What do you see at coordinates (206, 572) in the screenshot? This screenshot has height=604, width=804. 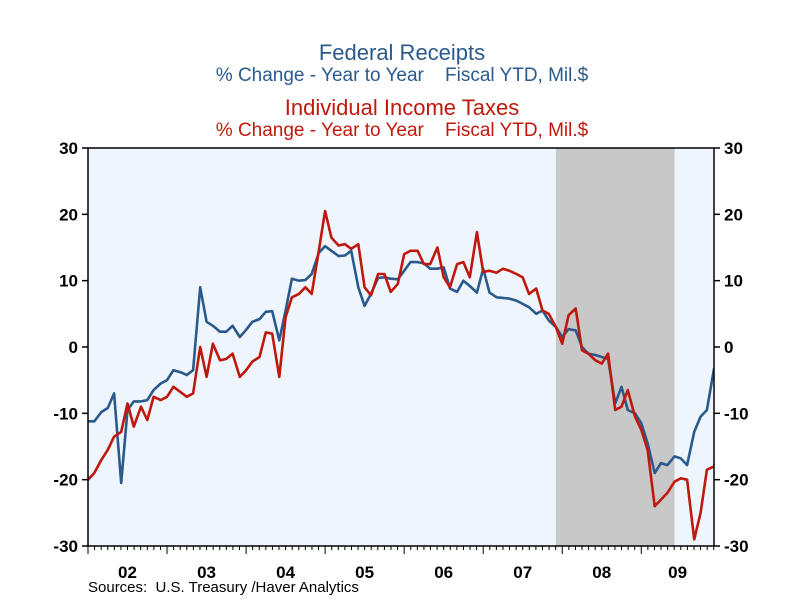 I see `x-tick-label: 03` at bounding box center [206, 572].